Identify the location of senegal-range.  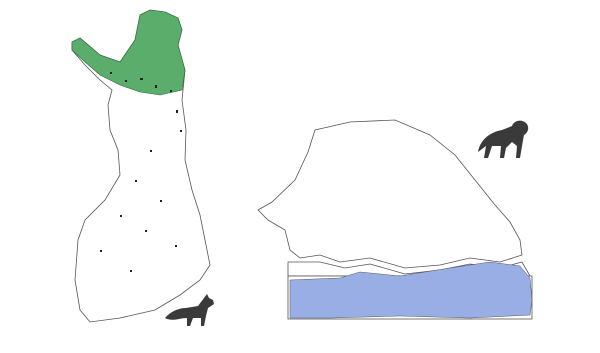
(411, 290).